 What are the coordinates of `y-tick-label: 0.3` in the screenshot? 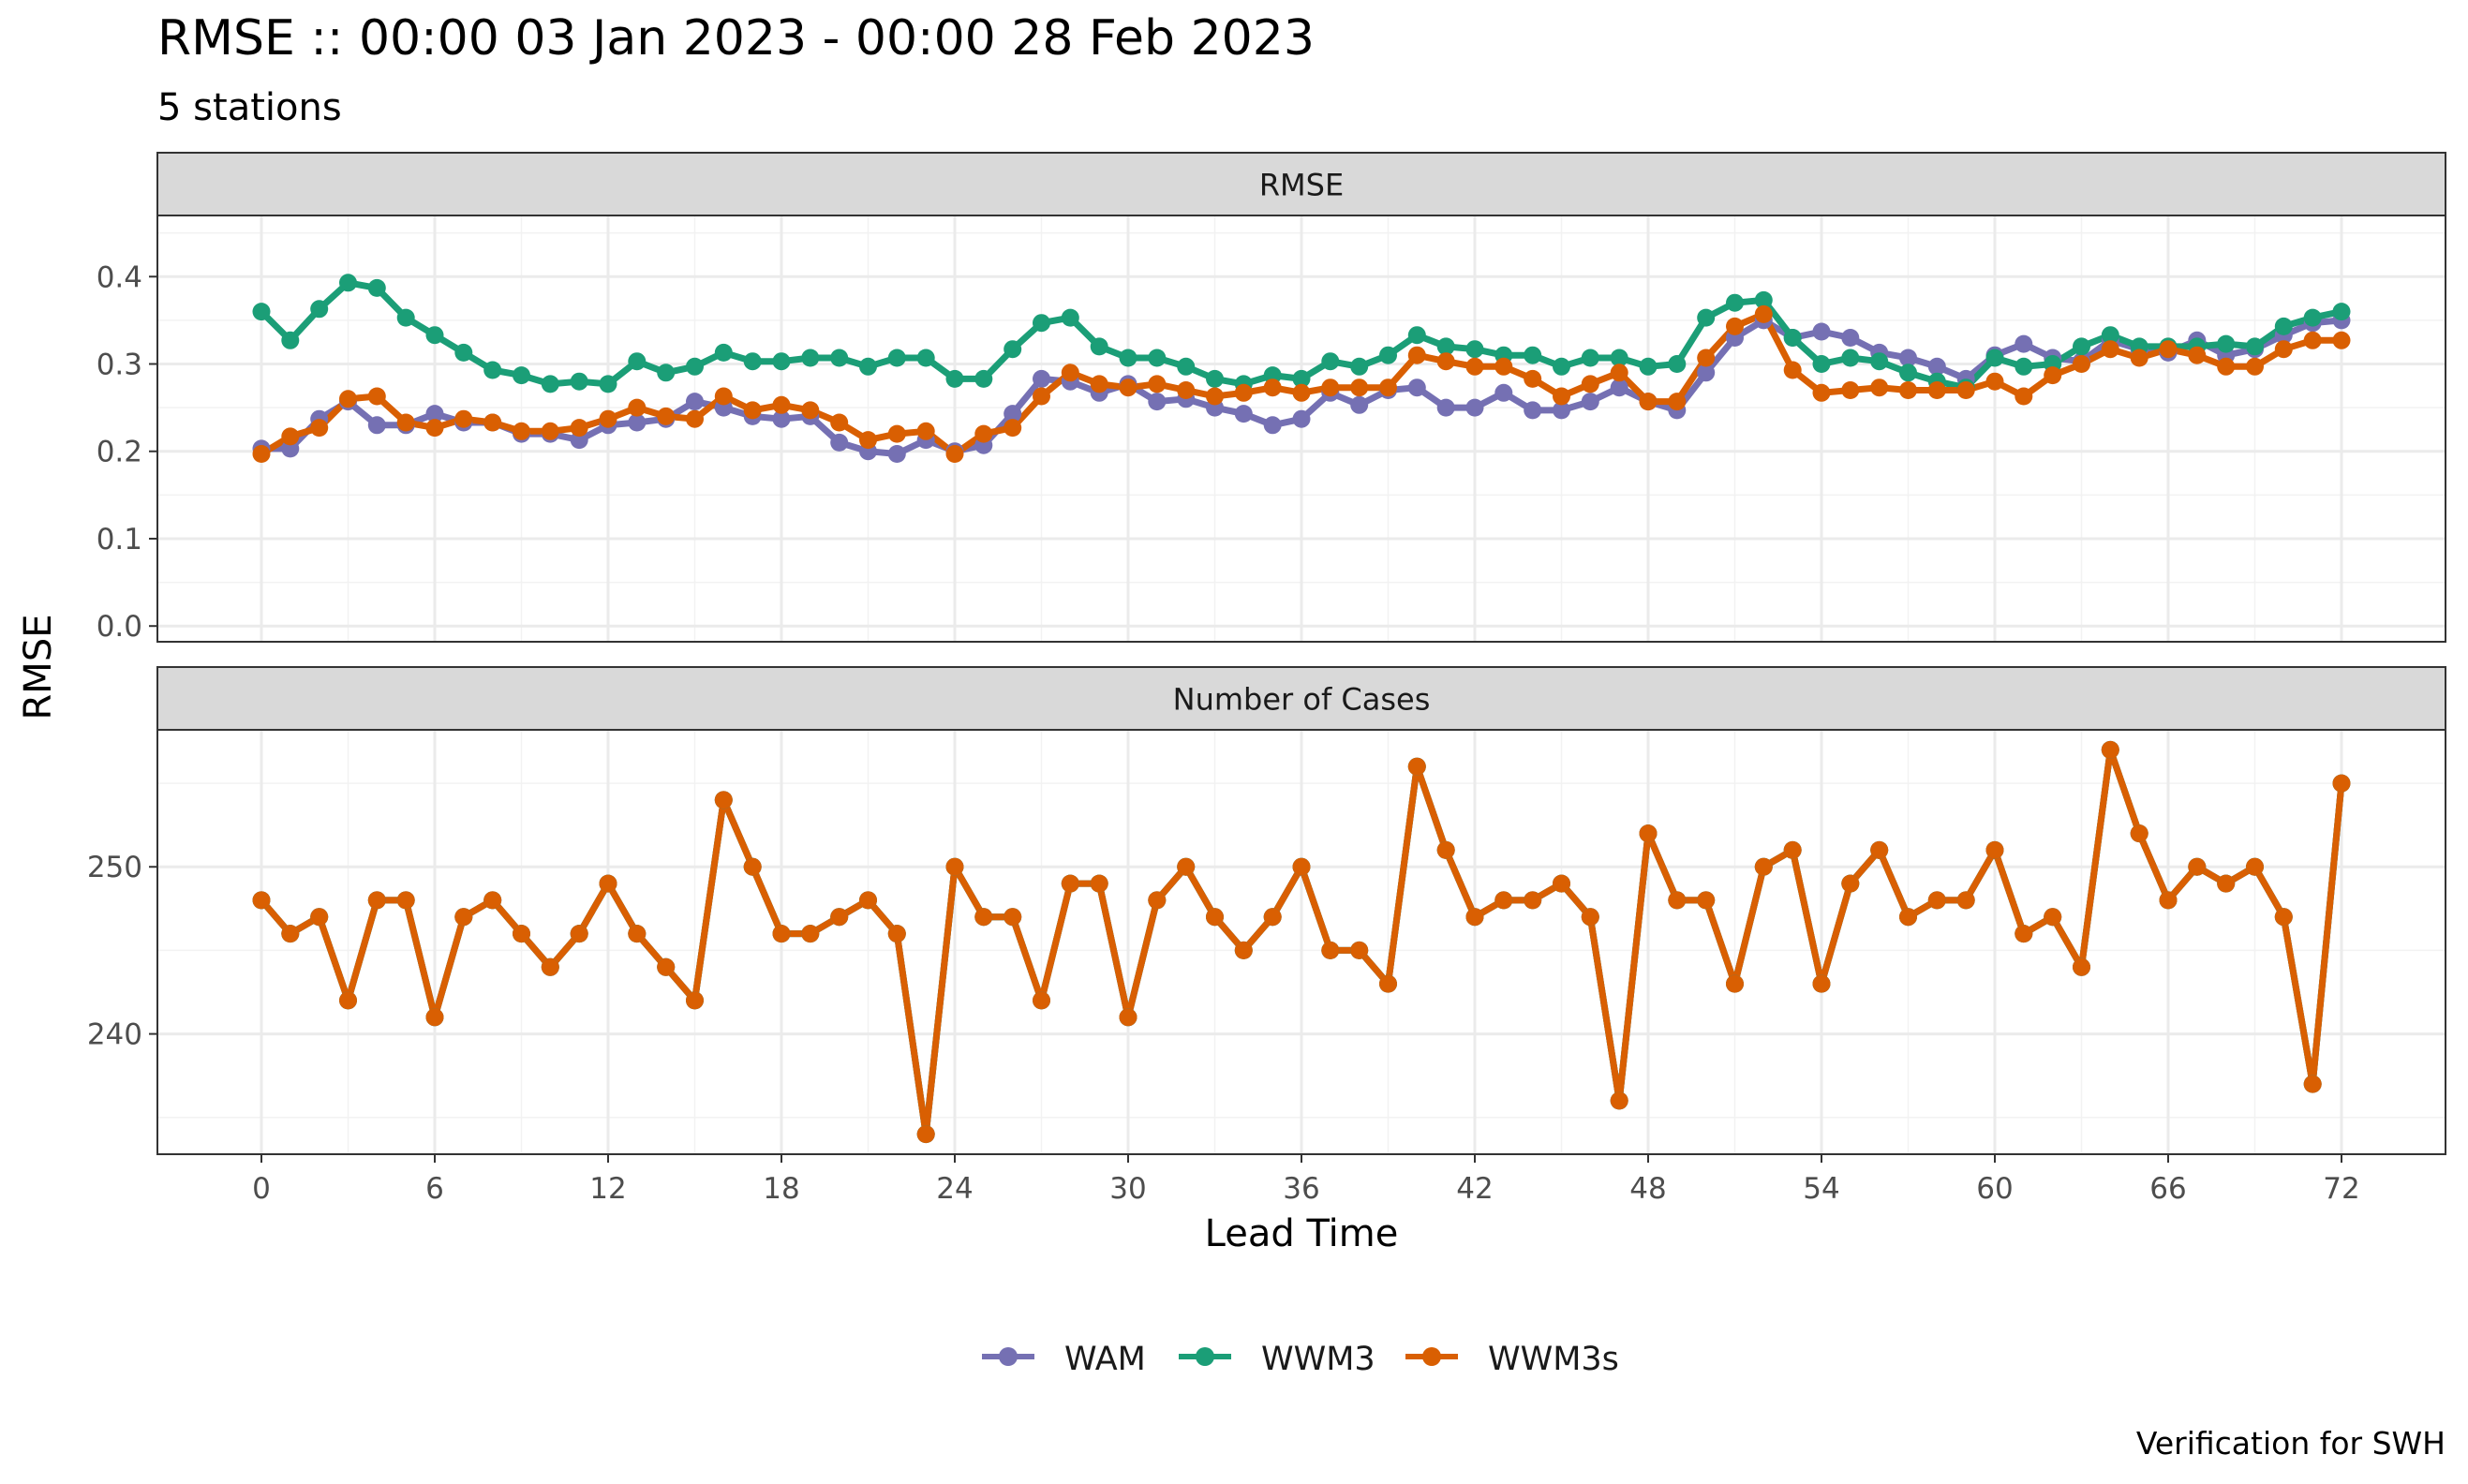 It's located at (119, 365).